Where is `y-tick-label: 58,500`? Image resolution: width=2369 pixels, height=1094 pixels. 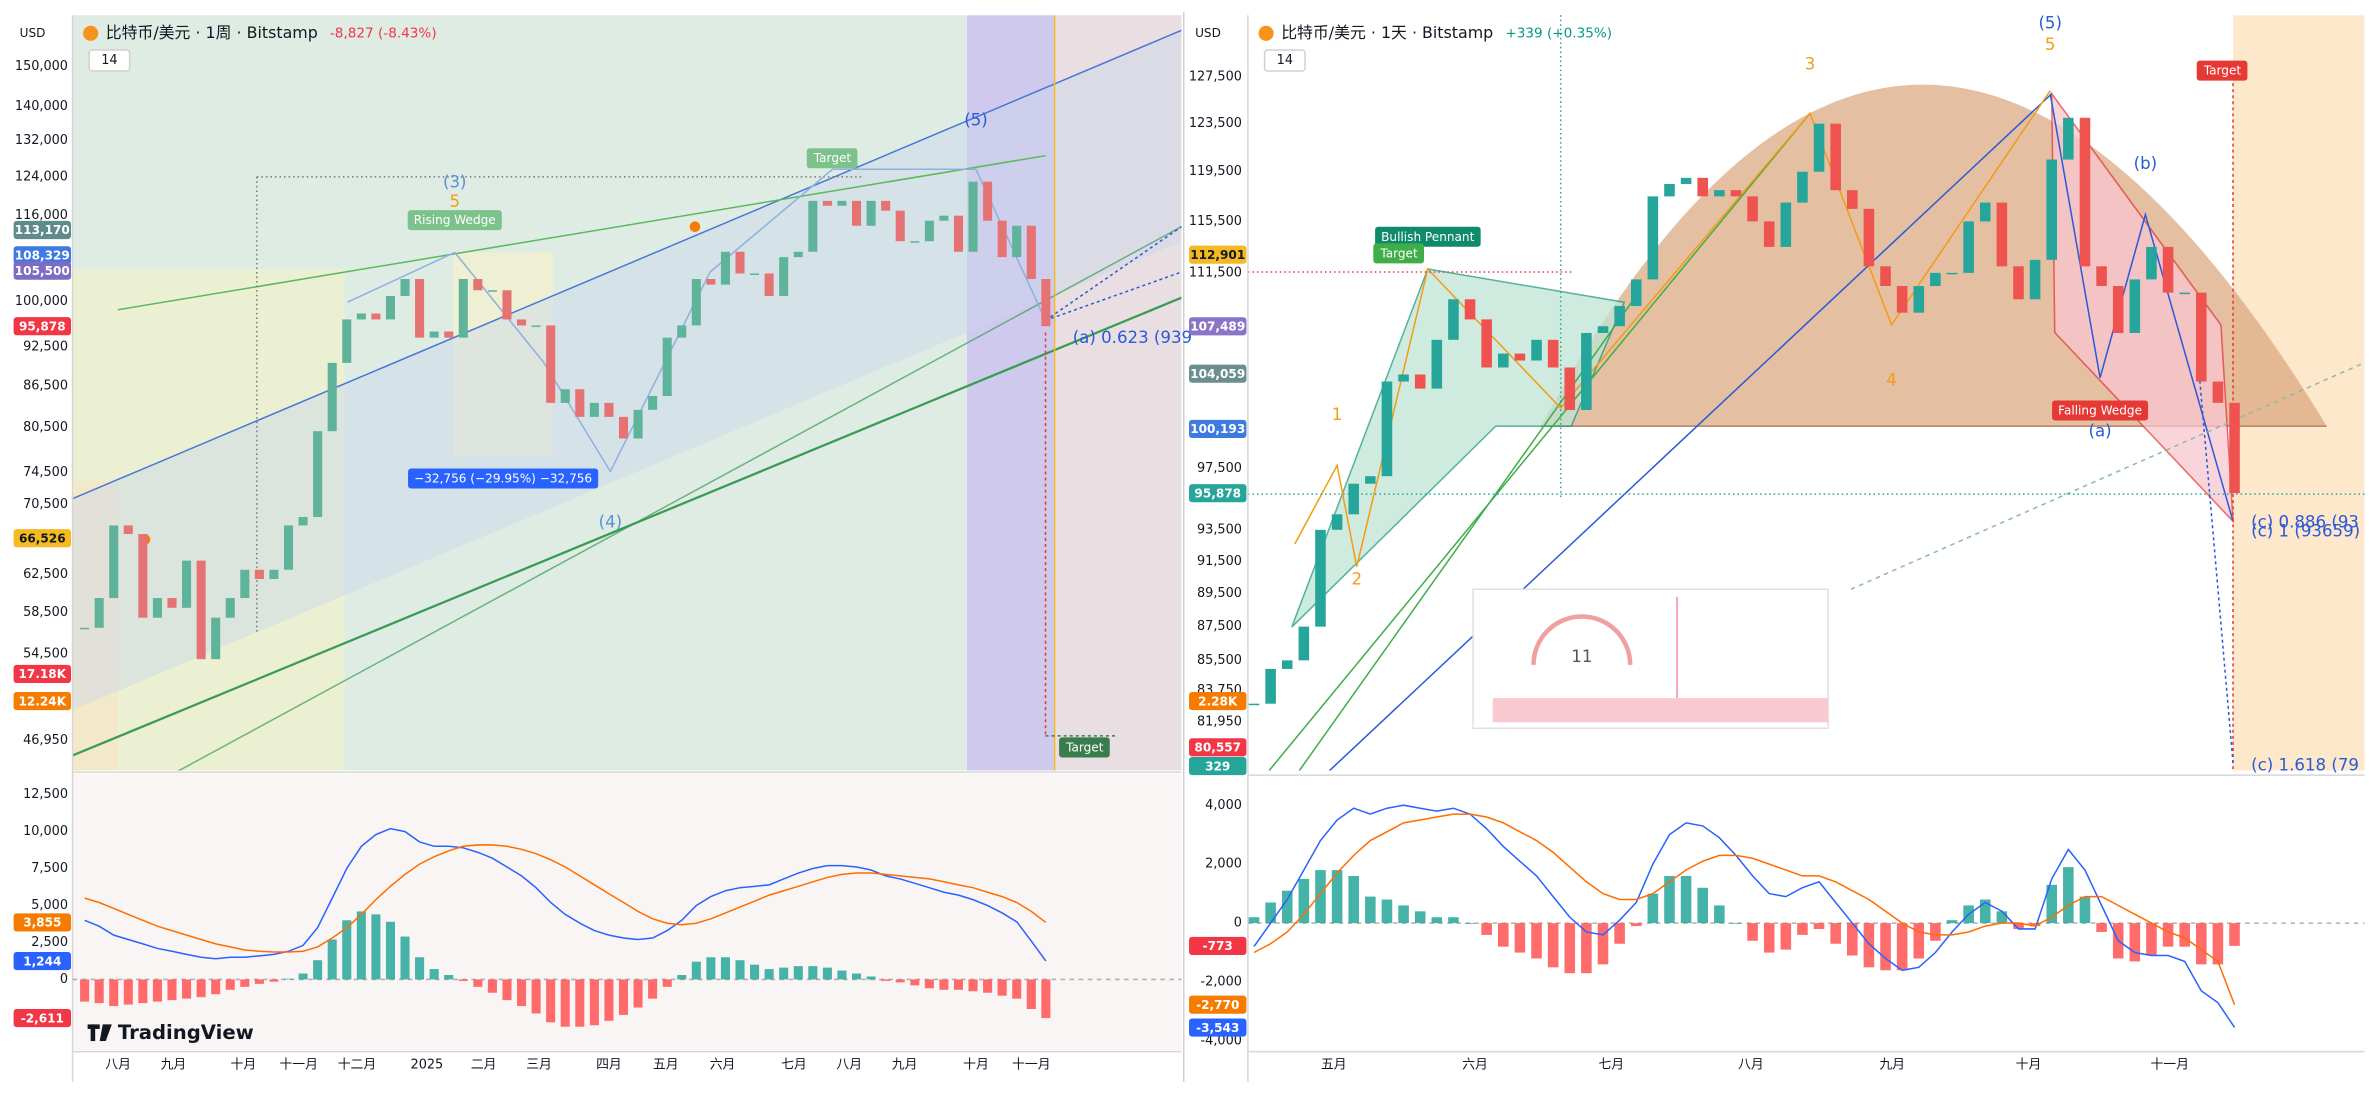
y-tick-label: 58,500 is located at coordinates (45, 612).